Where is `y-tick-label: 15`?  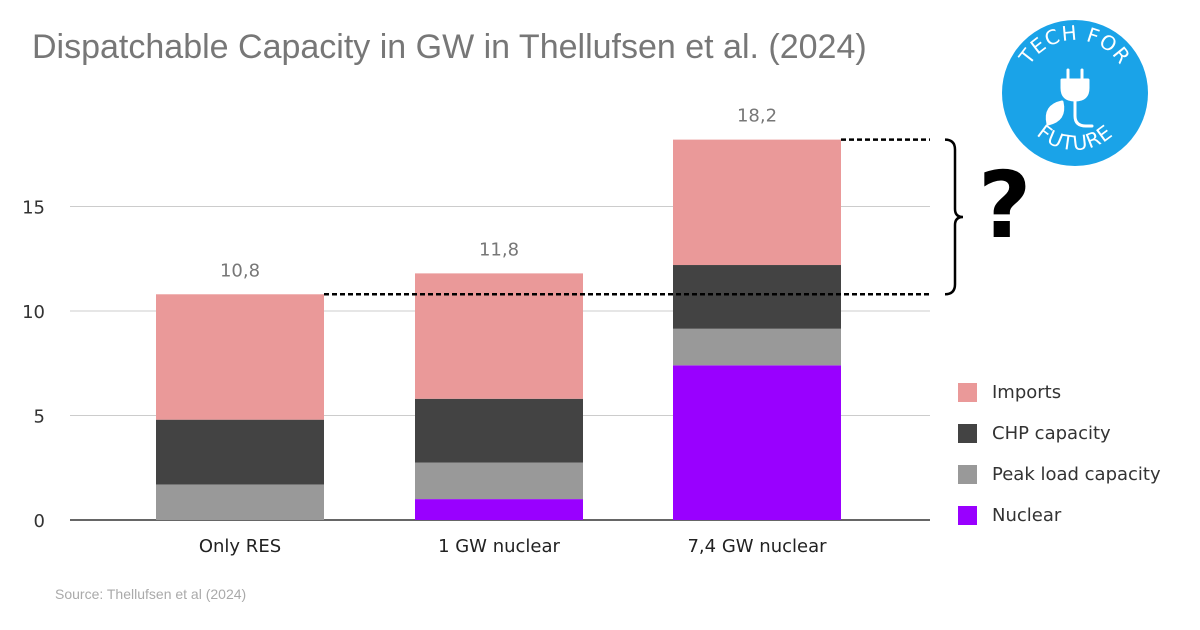 y-tick-label: 15 is located at coordinates (33, 208).